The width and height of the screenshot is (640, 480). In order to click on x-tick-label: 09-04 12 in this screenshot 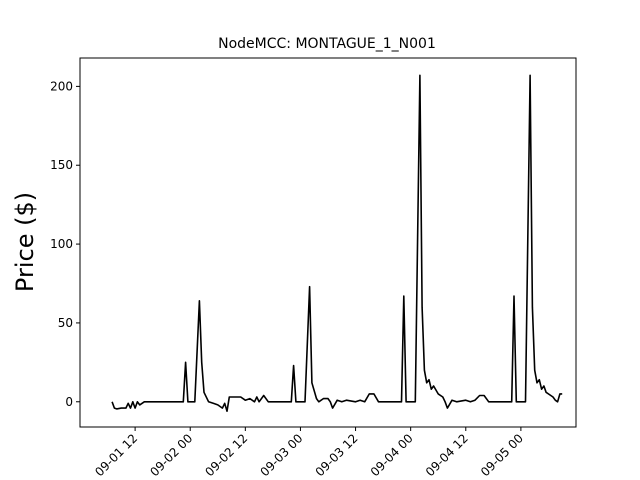, I will do `click(447, 455)`.